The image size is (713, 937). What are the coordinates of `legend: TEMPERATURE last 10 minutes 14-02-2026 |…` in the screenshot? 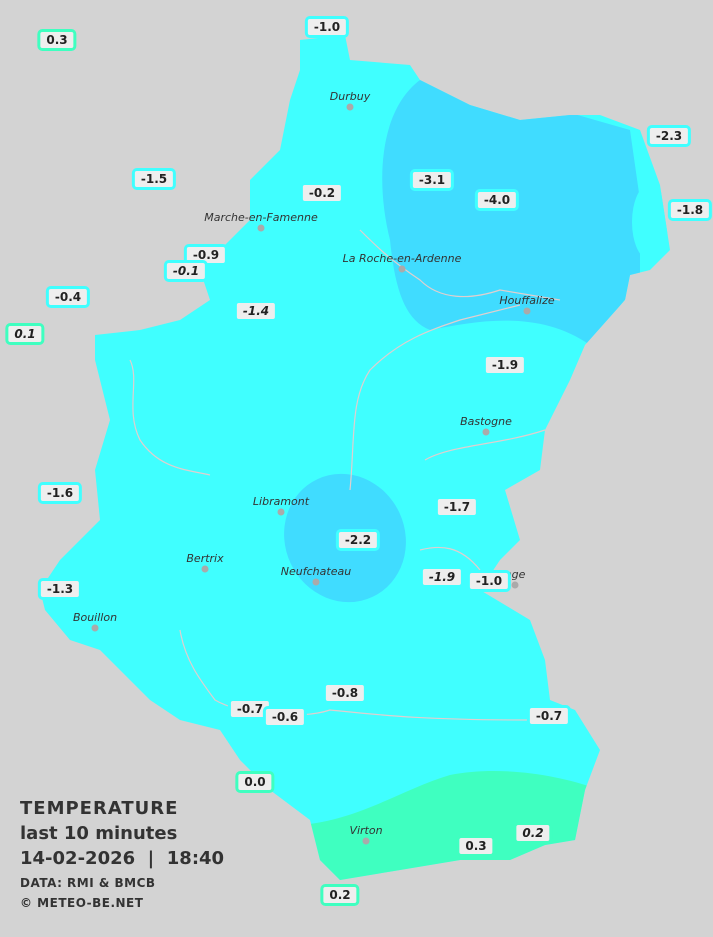 It's located at (122, 854).